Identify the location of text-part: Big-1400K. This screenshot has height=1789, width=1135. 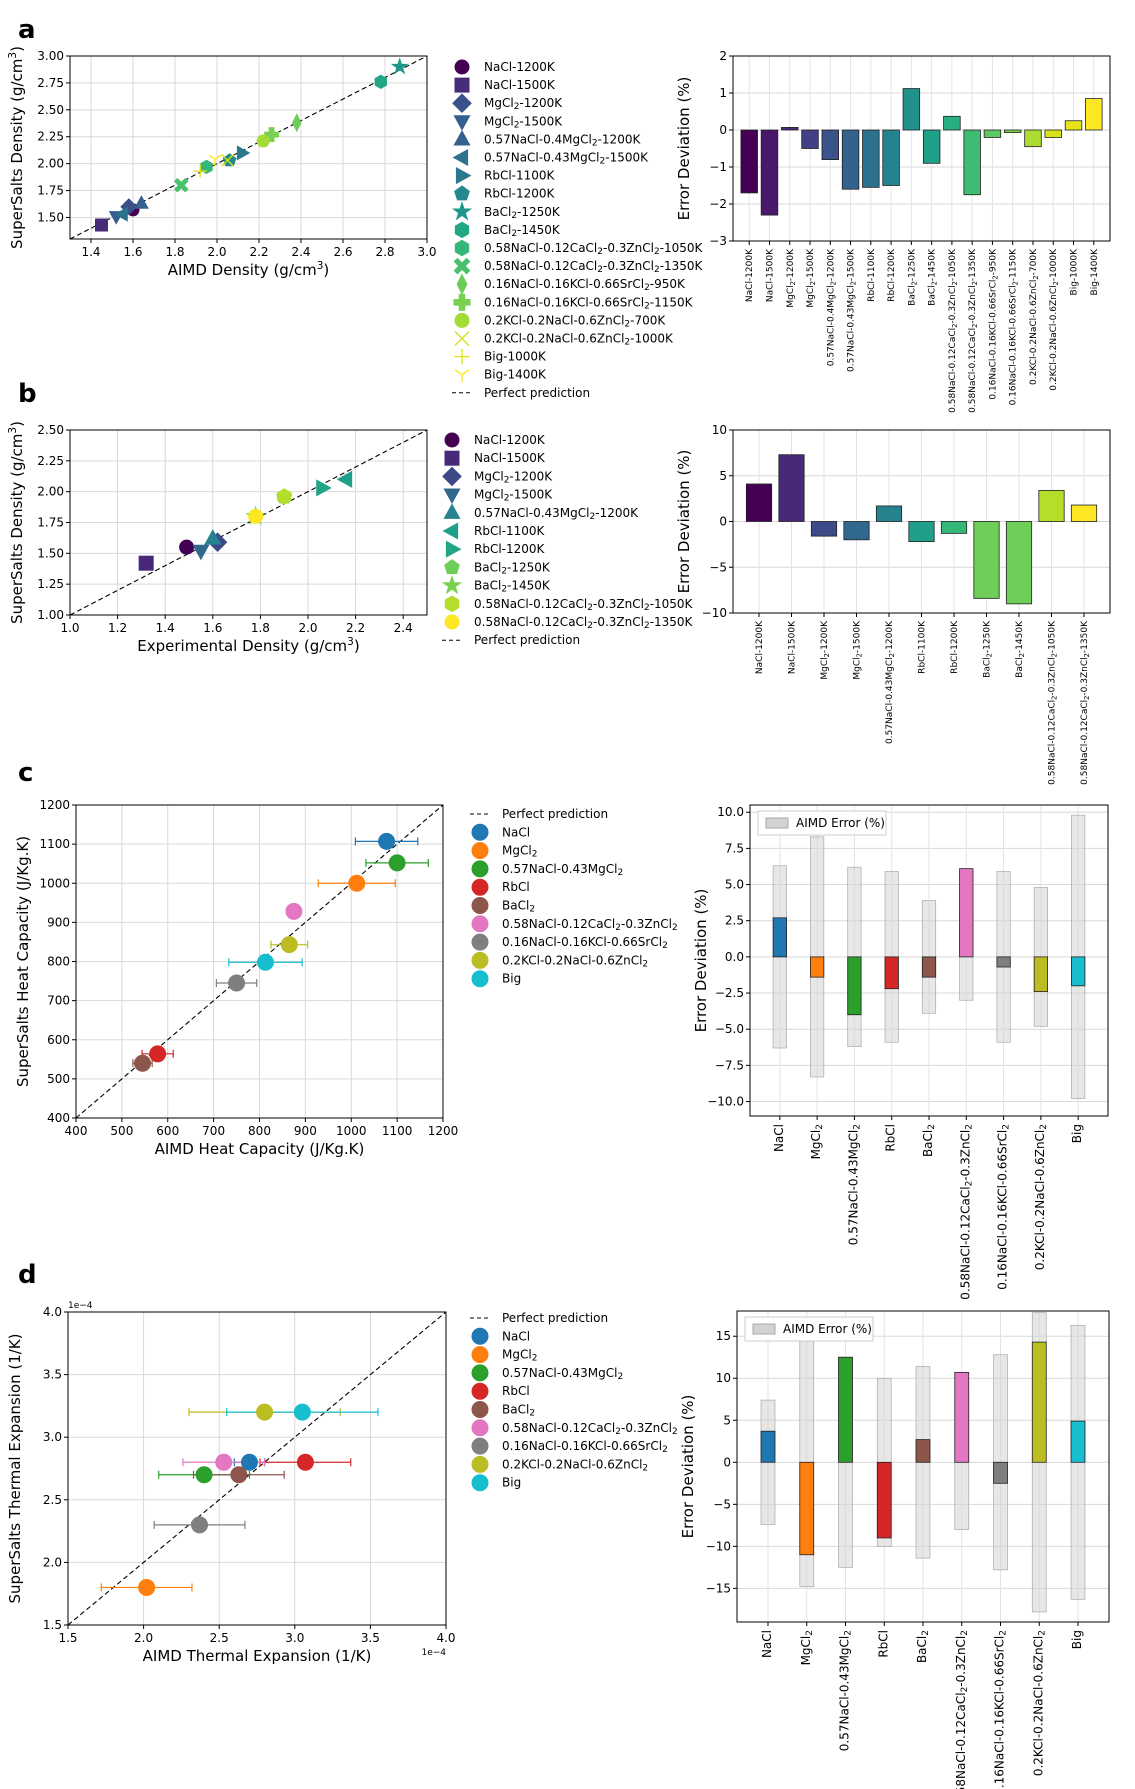
(1095, 272).